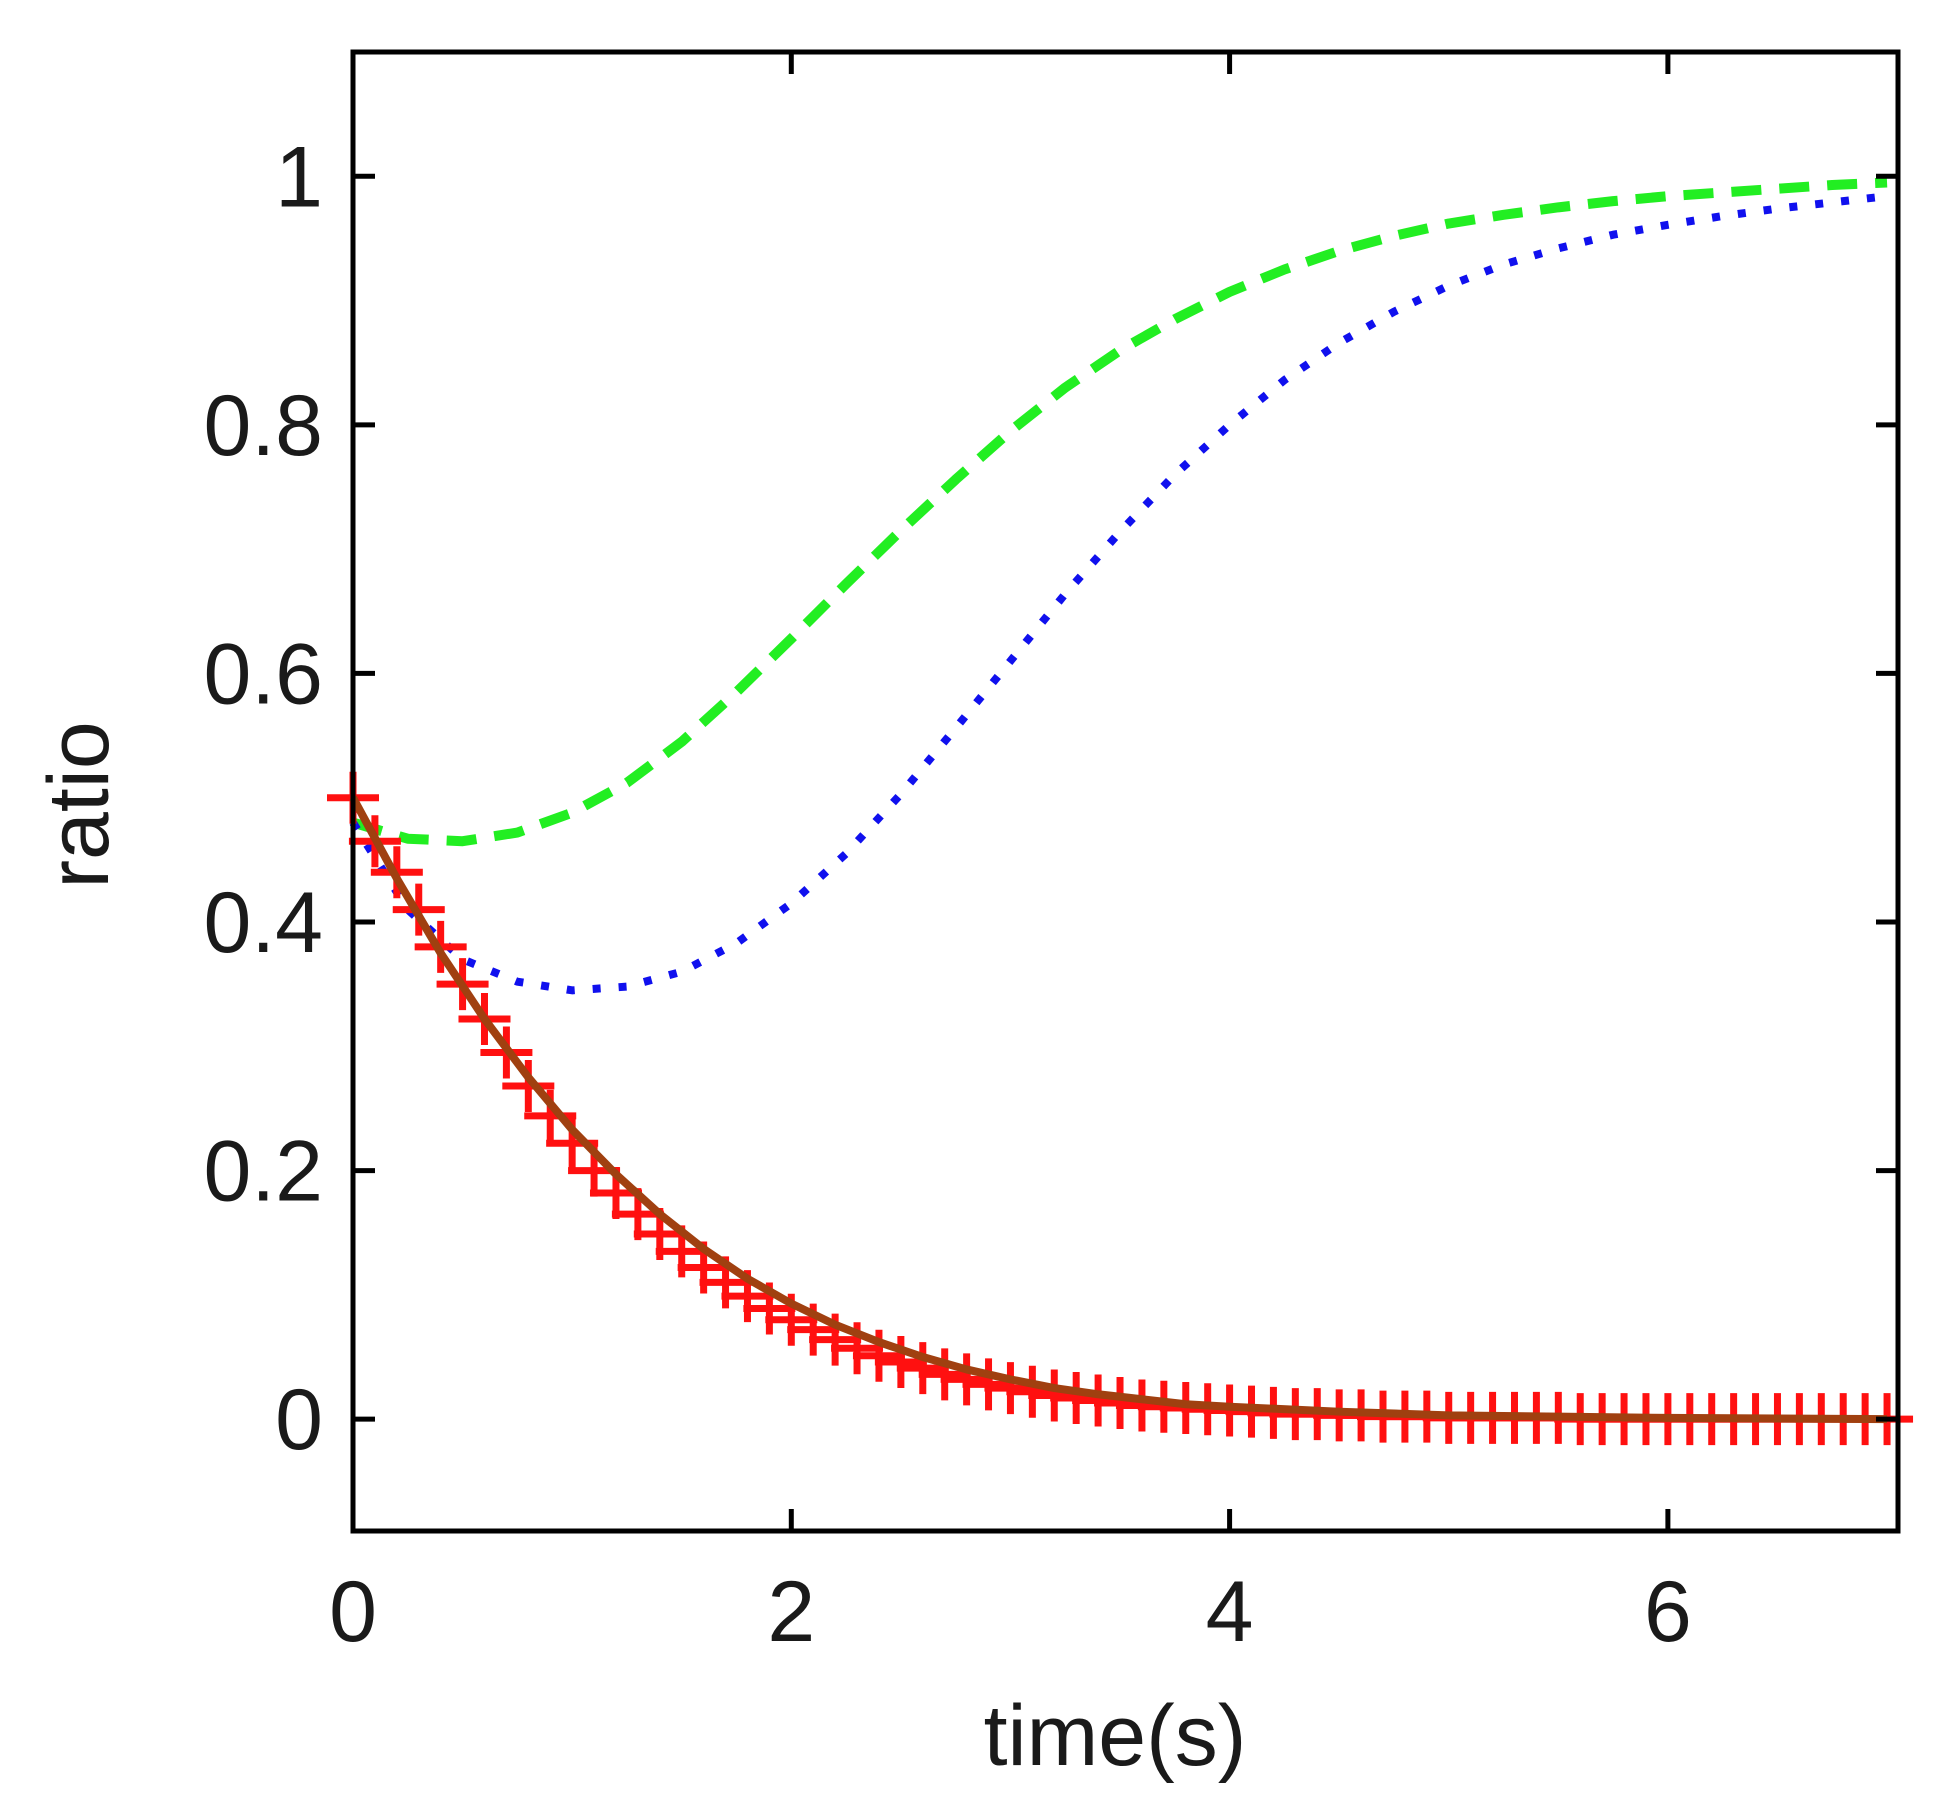 Image resolution: width=1951 pixels, height=1819 pixels. What do you see at coordinates (299, 1420) in the screenshot?
I see `y-tick-label: 0` at bounding box center [299, 1420].